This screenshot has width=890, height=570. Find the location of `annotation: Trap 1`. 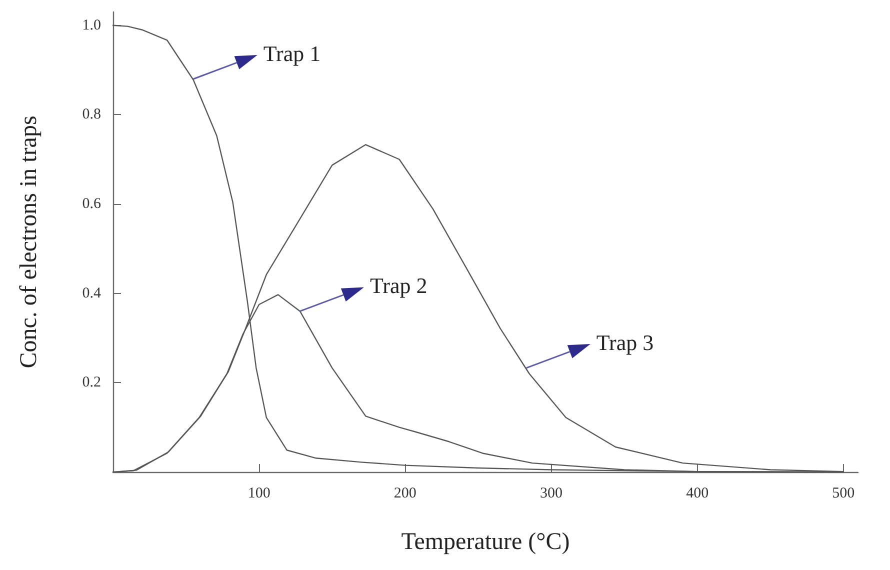

annotation: Trap 1 is located at coordinates (292, 53).